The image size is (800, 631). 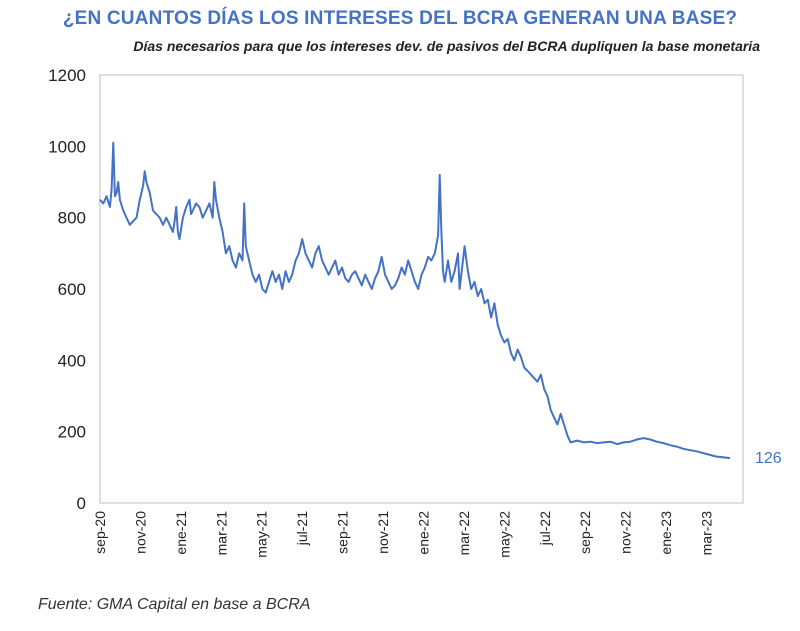 What do you see at coordinates (67, 75) in the screenshot?
I see `y-tick-label: 1200` at bounding box center [67, 75].